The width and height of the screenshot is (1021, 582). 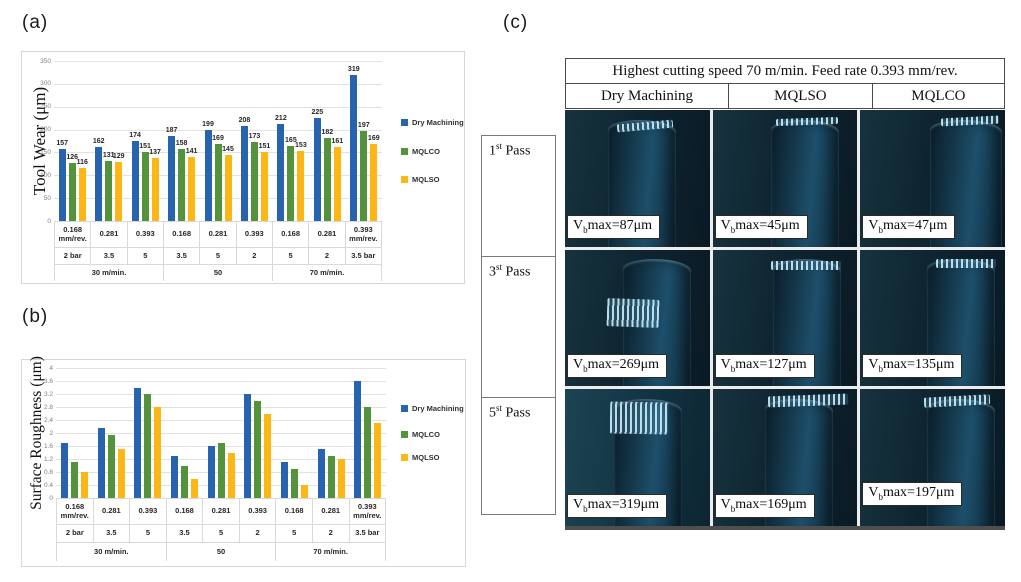 I want to click on micrograph-dry-pass5: Vbmax=319μm, so click(x=637, y=457).